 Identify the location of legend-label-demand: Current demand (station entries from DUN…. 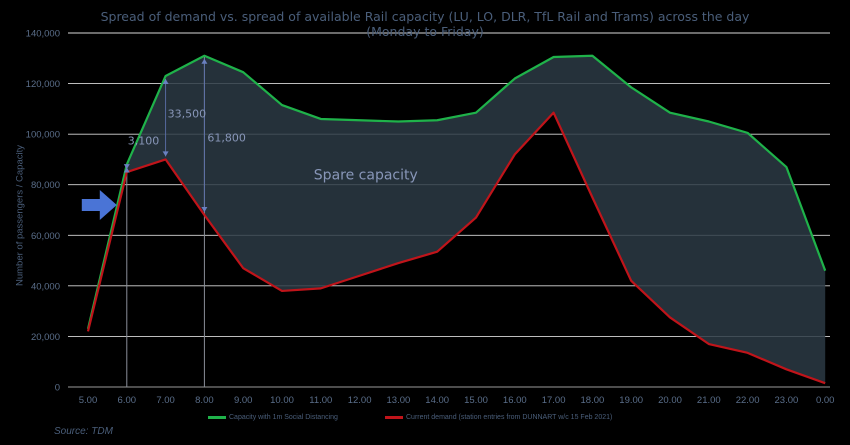
(509, 417).